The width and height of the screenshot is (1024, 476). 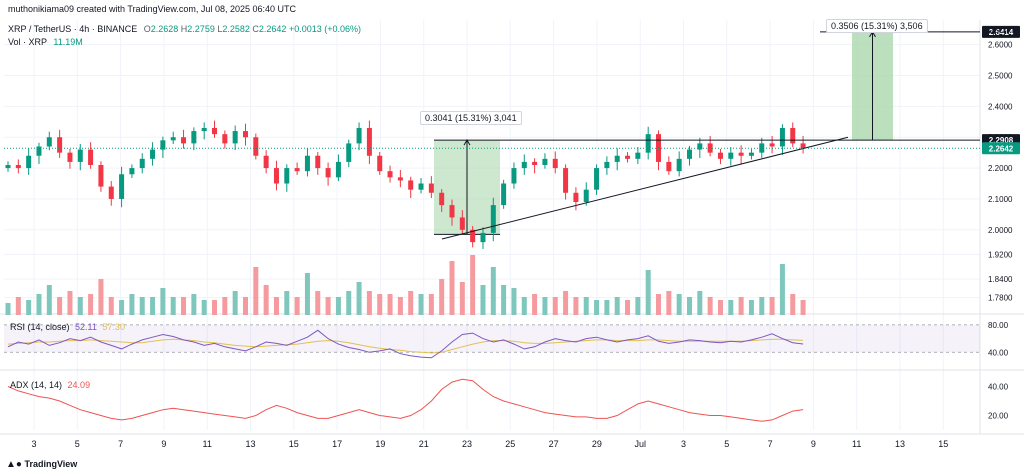 I want to click on price-axis-tick-label: 2.5000, so click(x=1000, y=76).